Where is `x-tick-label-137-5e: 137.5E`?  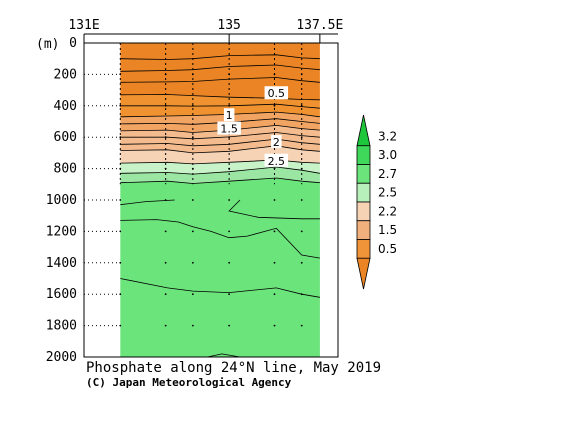 x-tick-label-137-5e: 137.5E is located at coordinates (319, 25).